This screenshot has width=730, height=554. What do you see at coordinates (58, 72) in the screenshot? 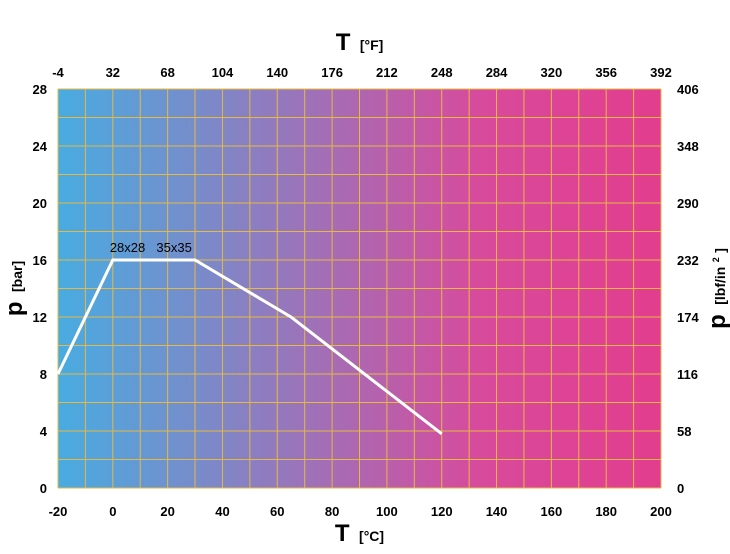
I see `x-top-tick-label: -4` at bounding box center [58, 72].